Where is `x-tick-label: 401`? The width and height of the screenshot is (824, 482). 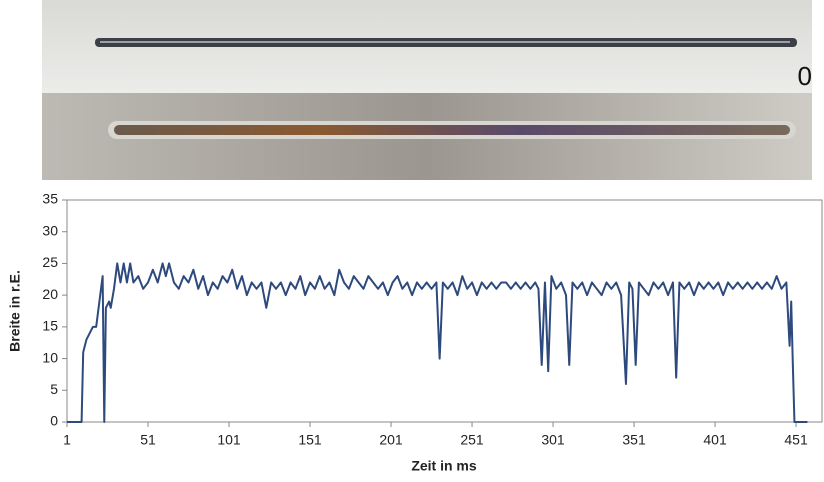
x-tick-label: 401 is located at coordinates (715, 440).